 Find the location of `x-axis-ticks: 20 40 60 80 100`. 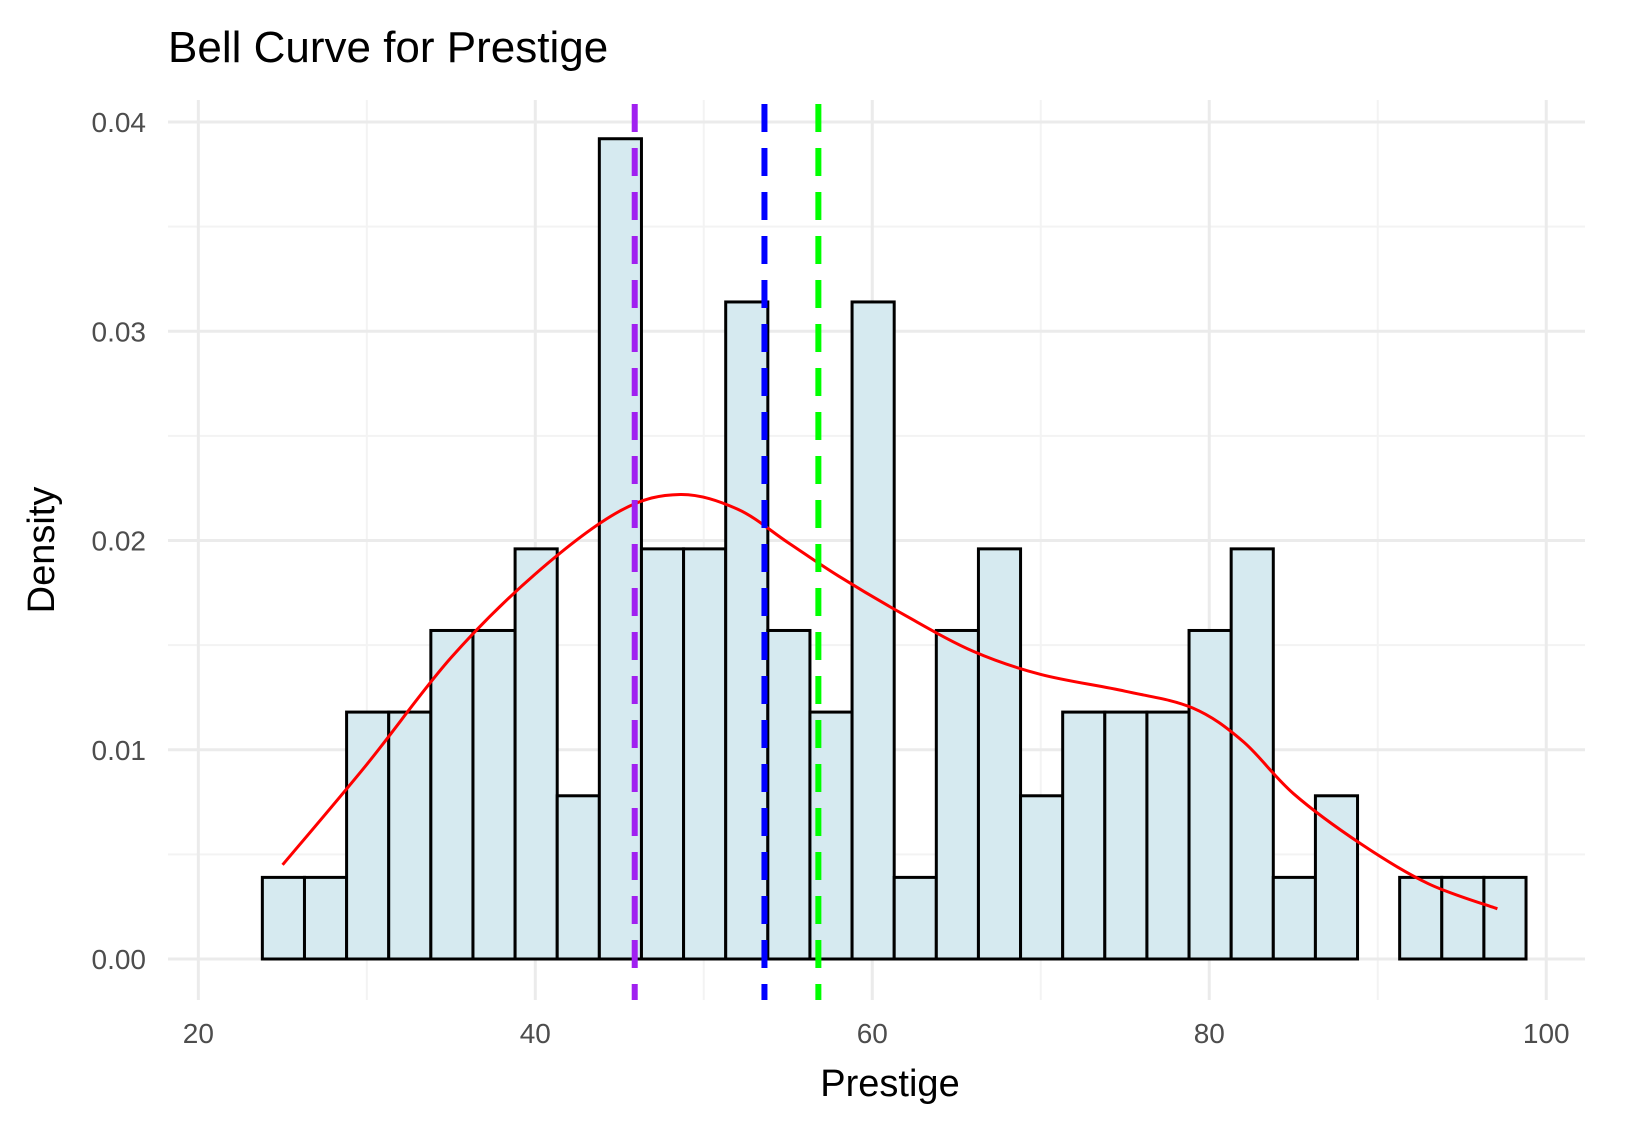

x-axis-ticks: 20 40 60 80 100 is located at coordinates (876, 1033).